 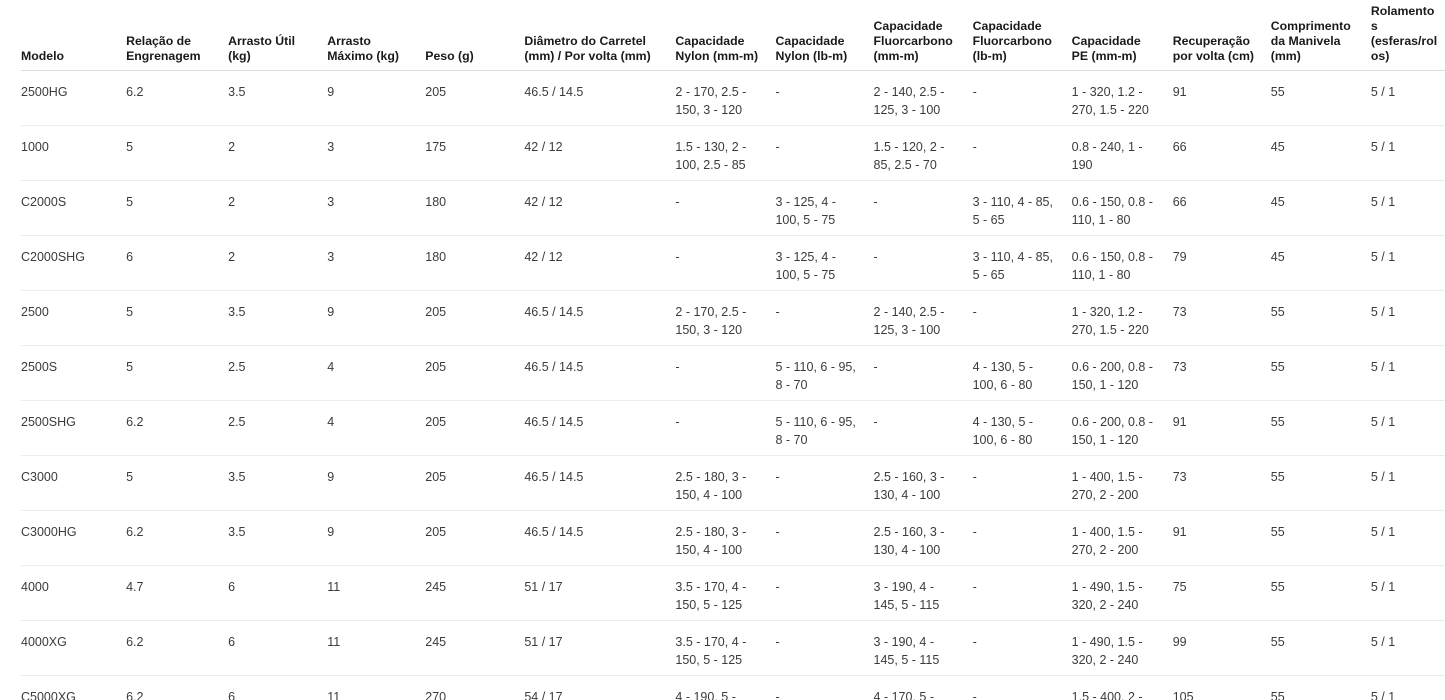 What do you see at coordinates (278, 318) in the screenshot?
I see `table-cell: 3.5` at bounding box center [278, 318].